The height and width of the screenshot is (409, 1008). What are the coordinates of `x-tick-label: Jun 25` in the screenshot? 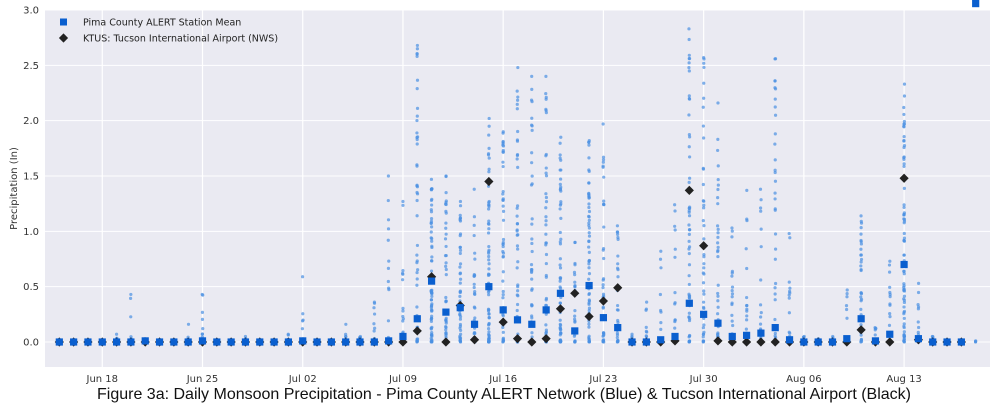 It's located at (202, 379).